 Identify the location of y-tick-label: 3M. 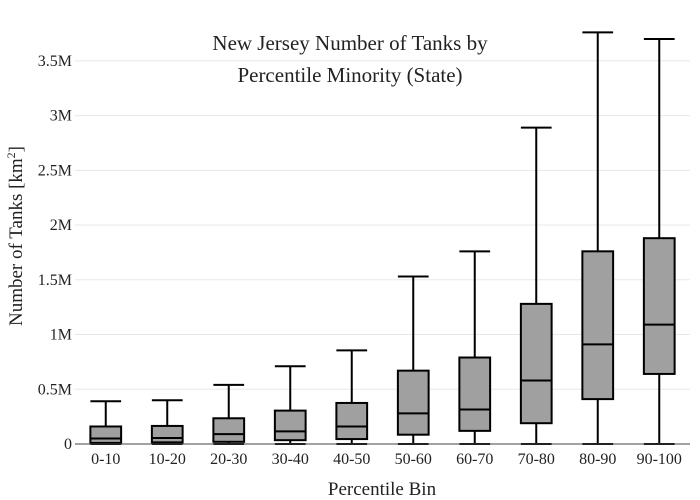
(61, 116).